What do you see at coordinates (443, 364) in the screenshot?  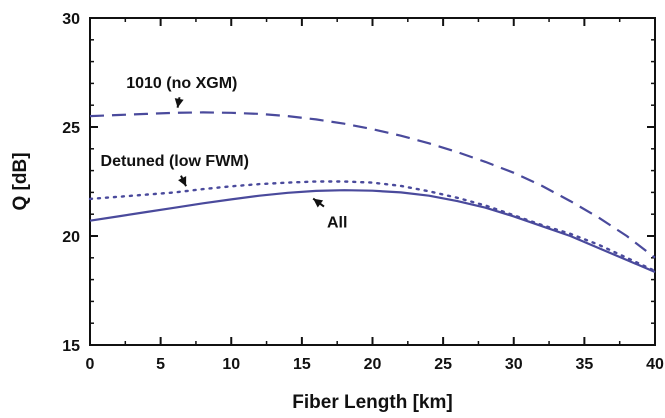 I see `x-tick-label: 25` at bounding box center [443, 364].